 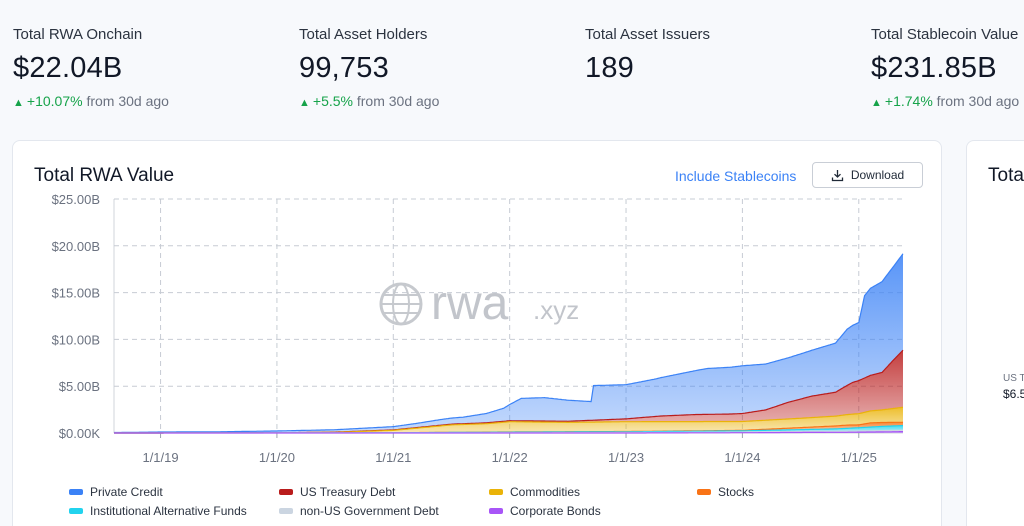 I want to click on side-card-title: Total, so click(x=1006, y=175).